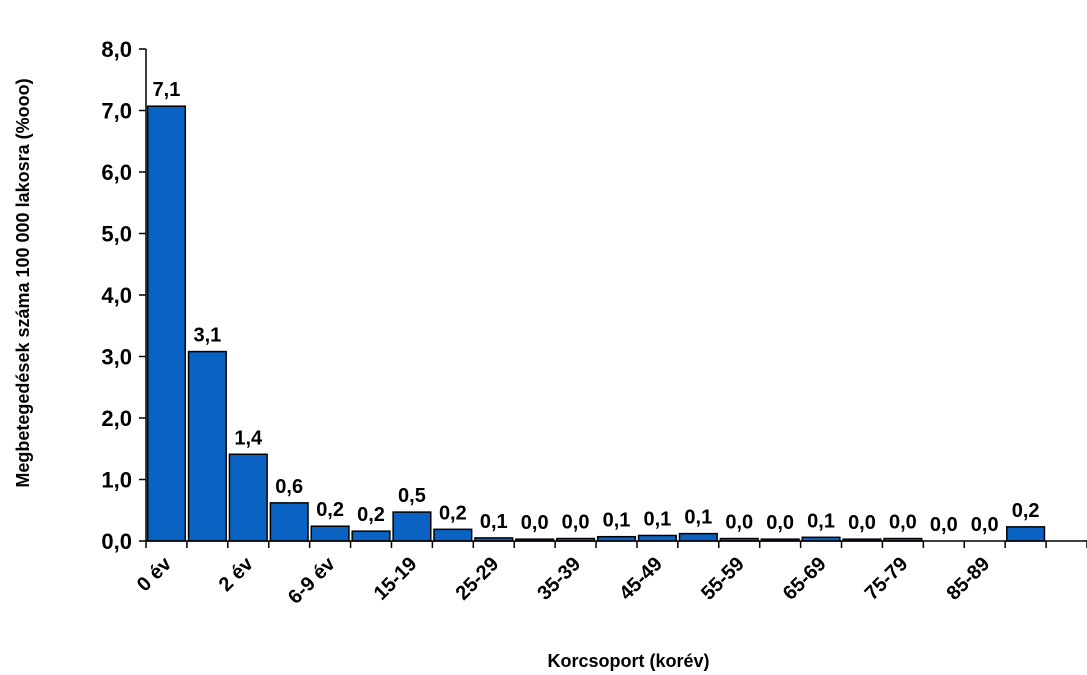 This screenshot has height=675, width=1087. Describe the element at coordinates (478, 579) in the screenshot. I see `x-tick-label: 25-29` at that location.